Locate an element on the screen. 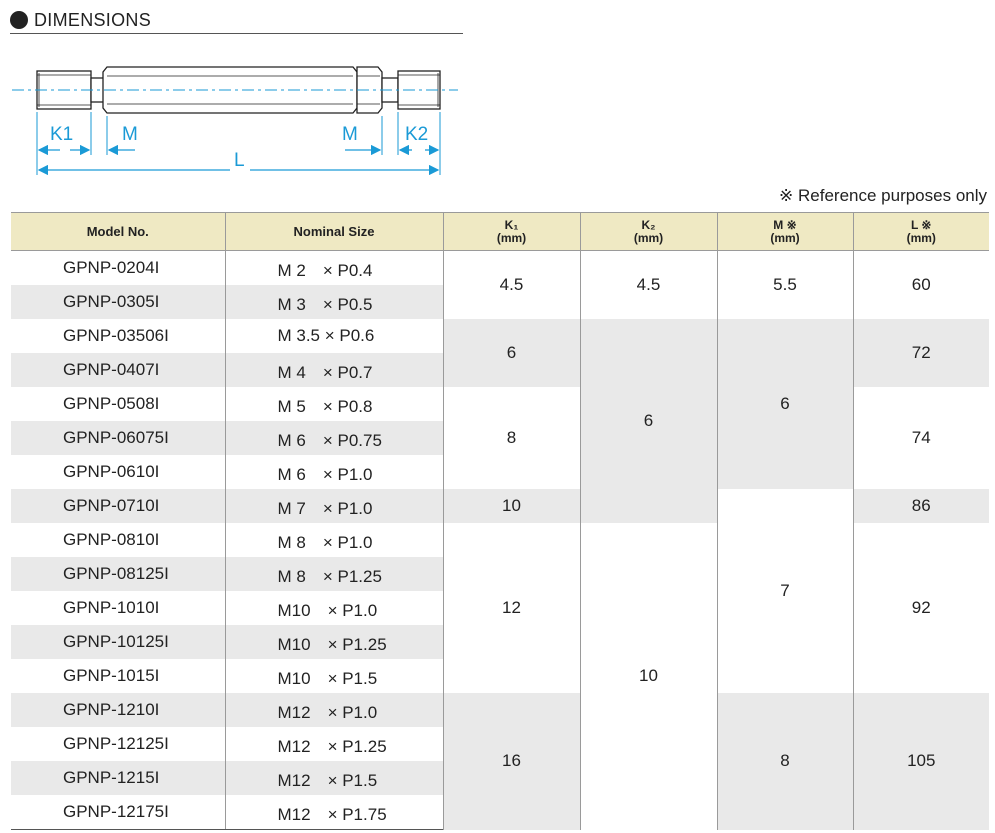 The height and width of the screenshot is (833, 995). size-cell: M12 × P1.25 is located at coordinates (333, 744).